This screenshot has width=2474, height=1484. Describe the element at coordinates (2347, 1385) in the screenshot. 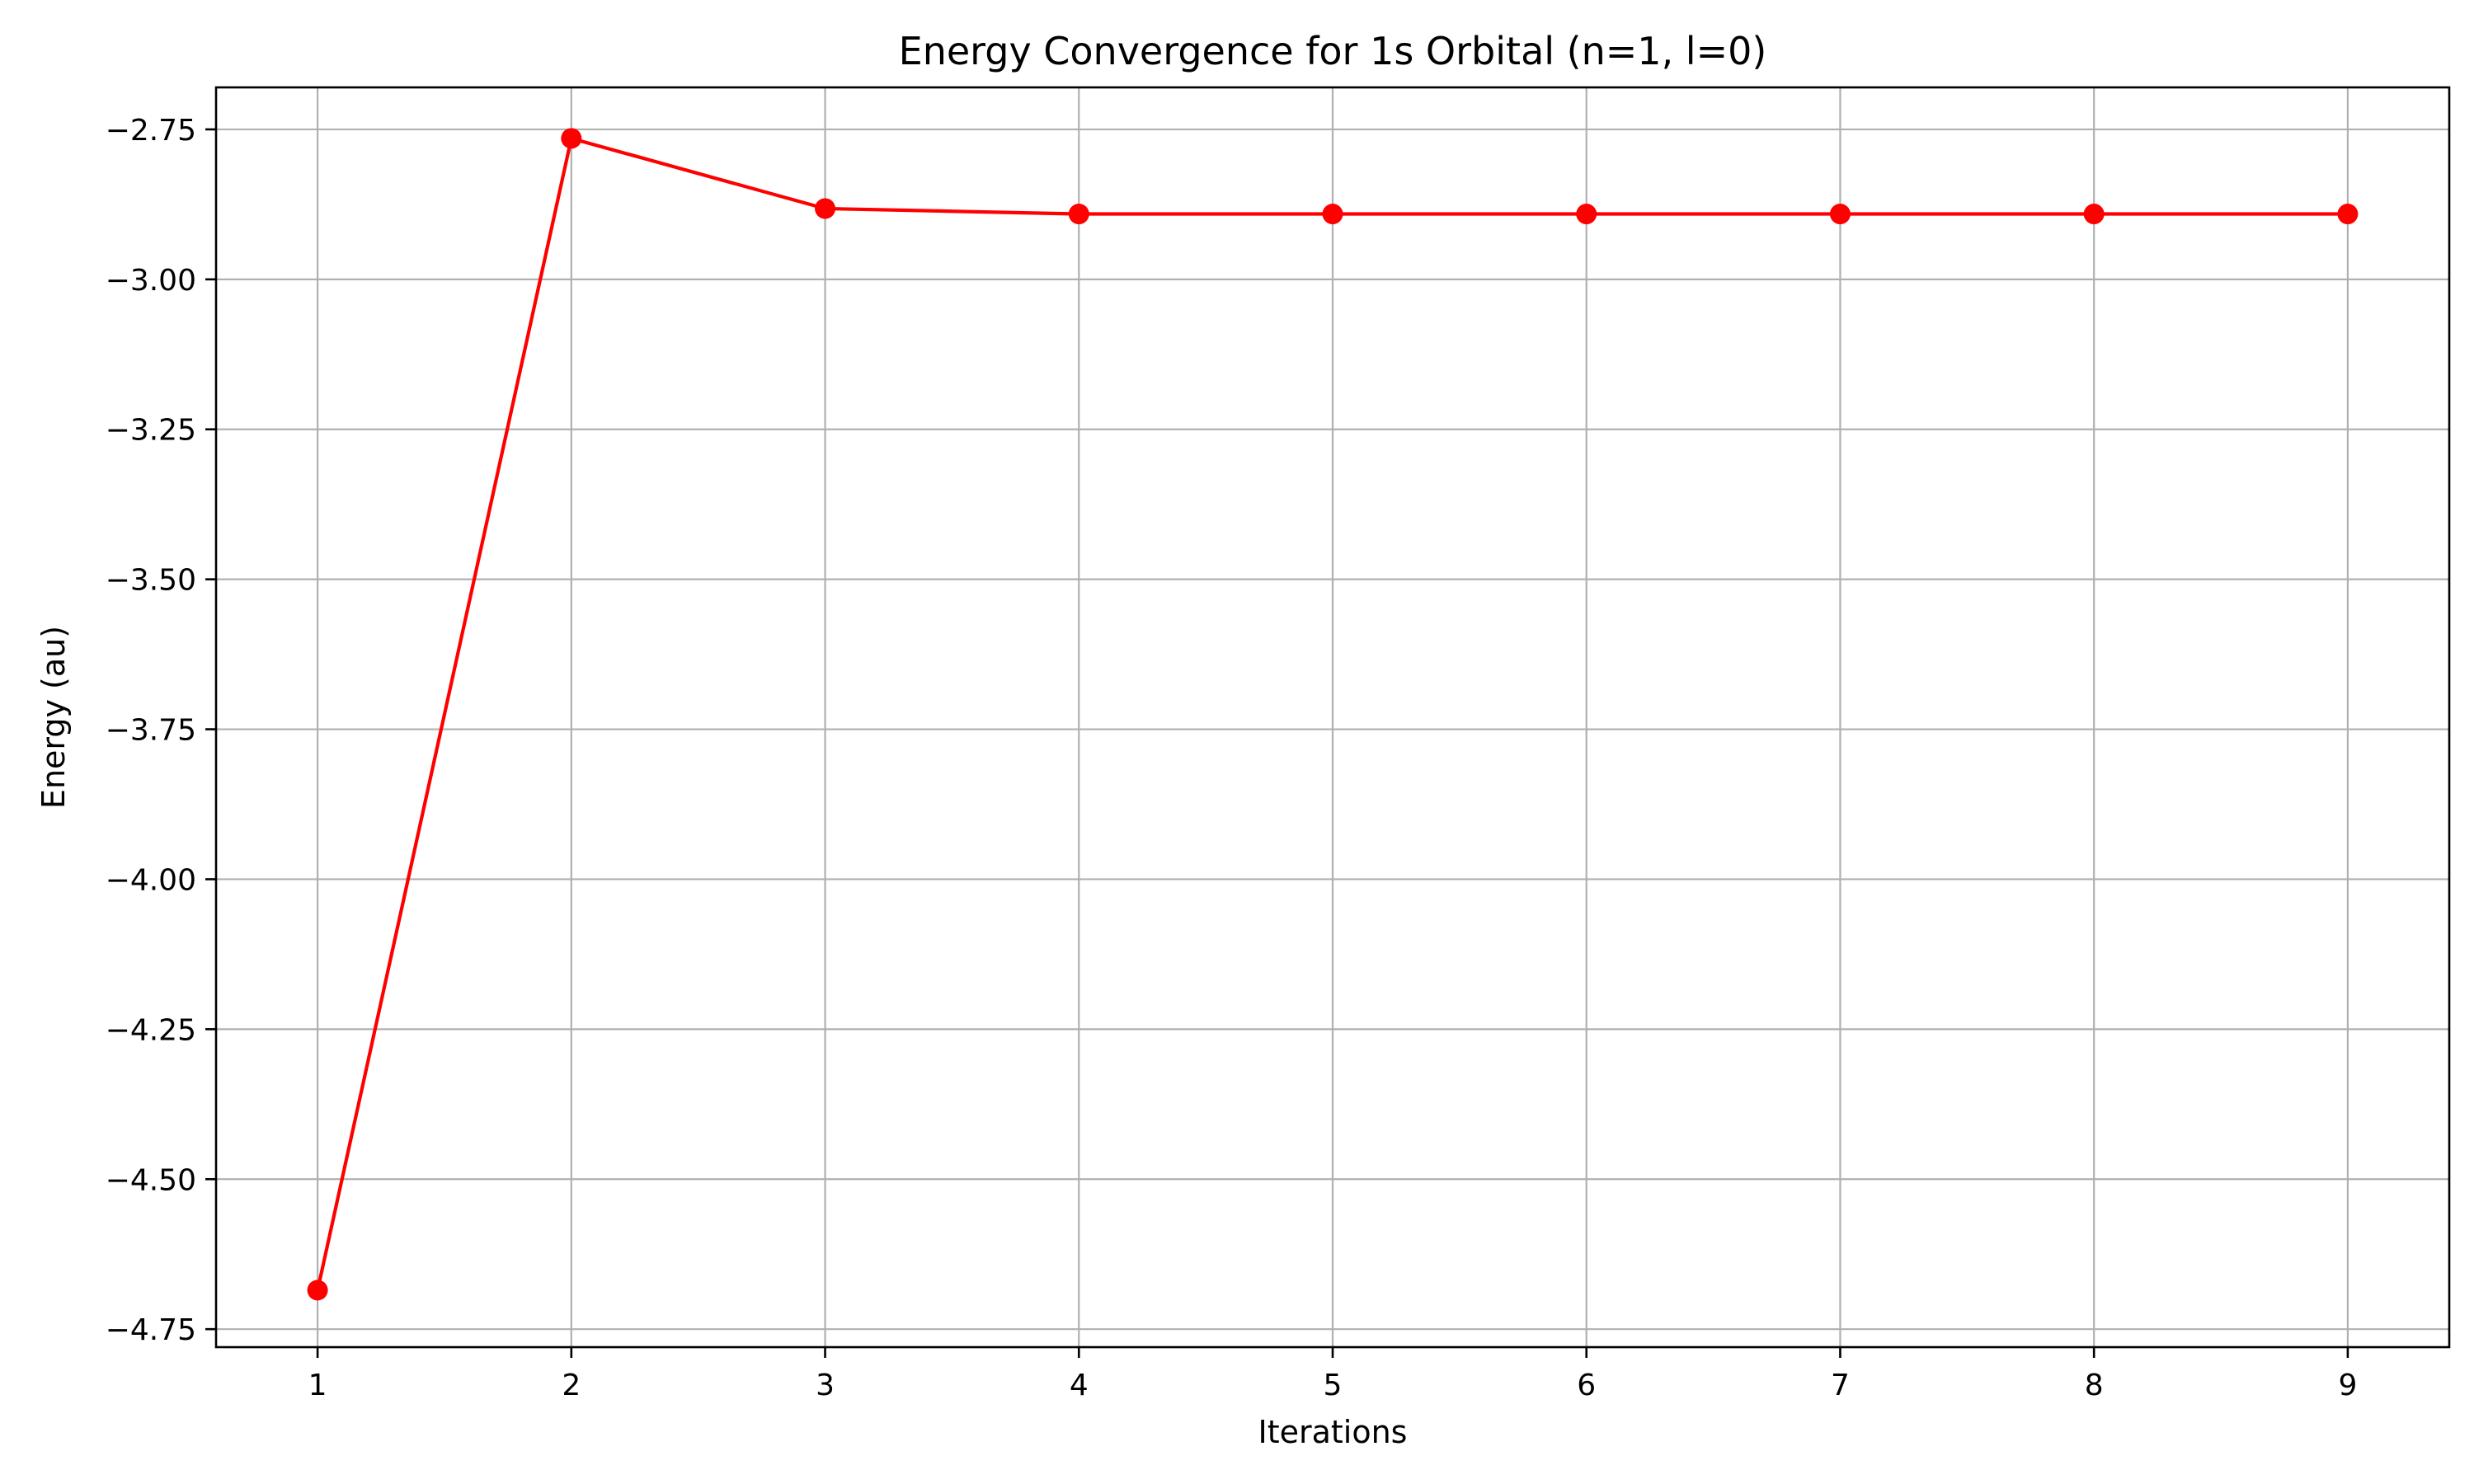

I see `x-tick-label: 9` at that location.